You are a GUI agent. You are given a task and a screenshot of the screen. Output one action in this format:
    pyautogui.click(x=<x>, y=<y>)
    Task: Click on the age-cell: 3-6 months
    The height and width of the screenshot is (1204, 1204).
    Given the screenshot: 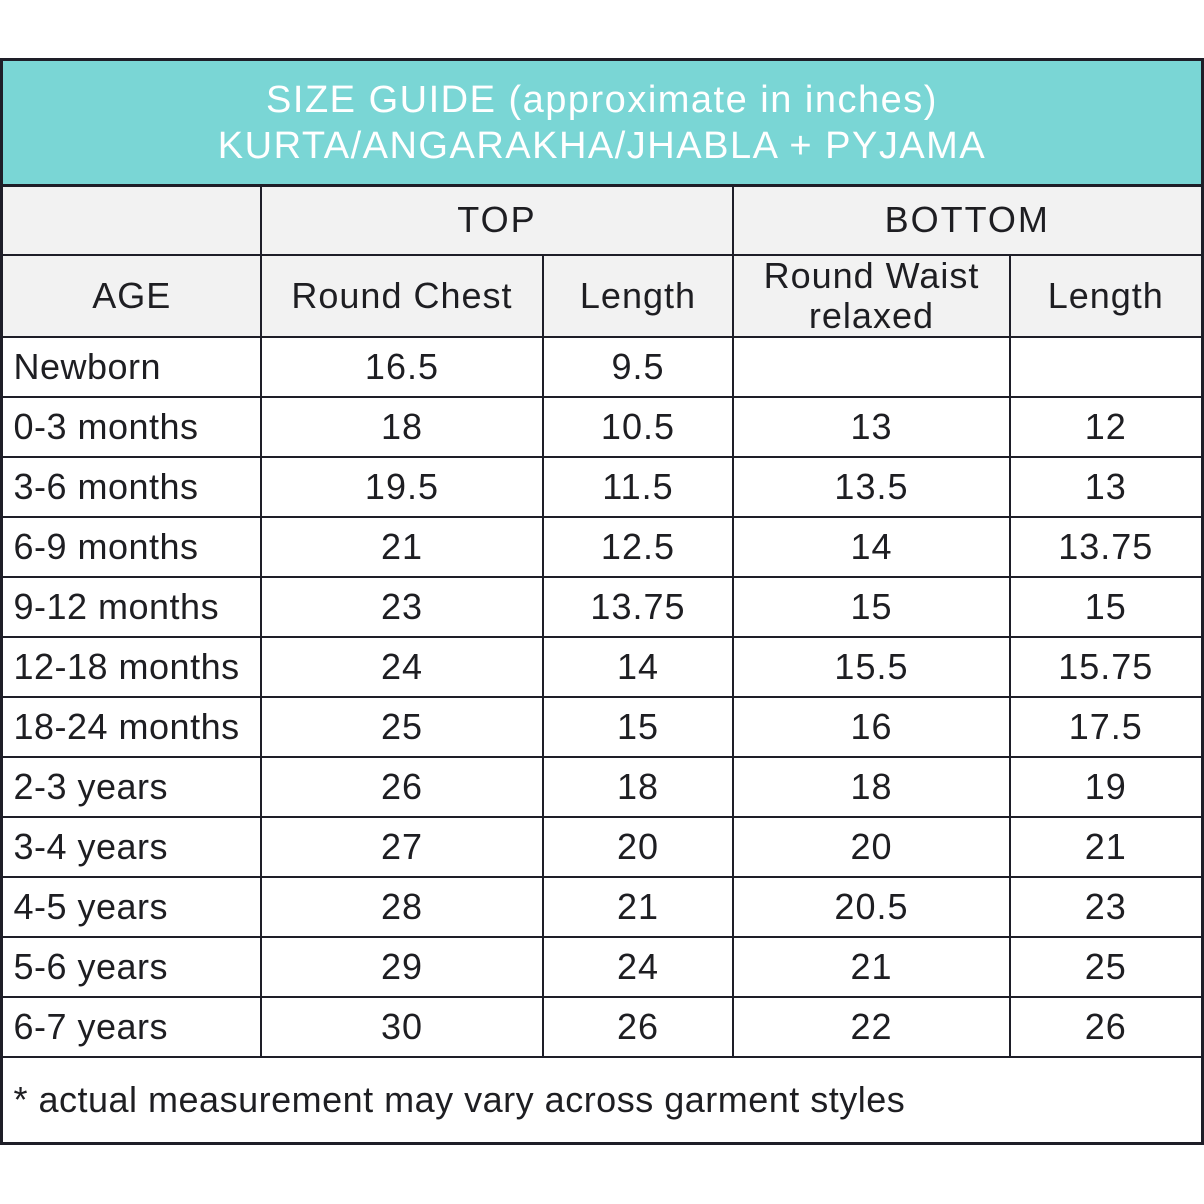 What is the action you would take?
    pyautogui.click(x=131, y=487)
    